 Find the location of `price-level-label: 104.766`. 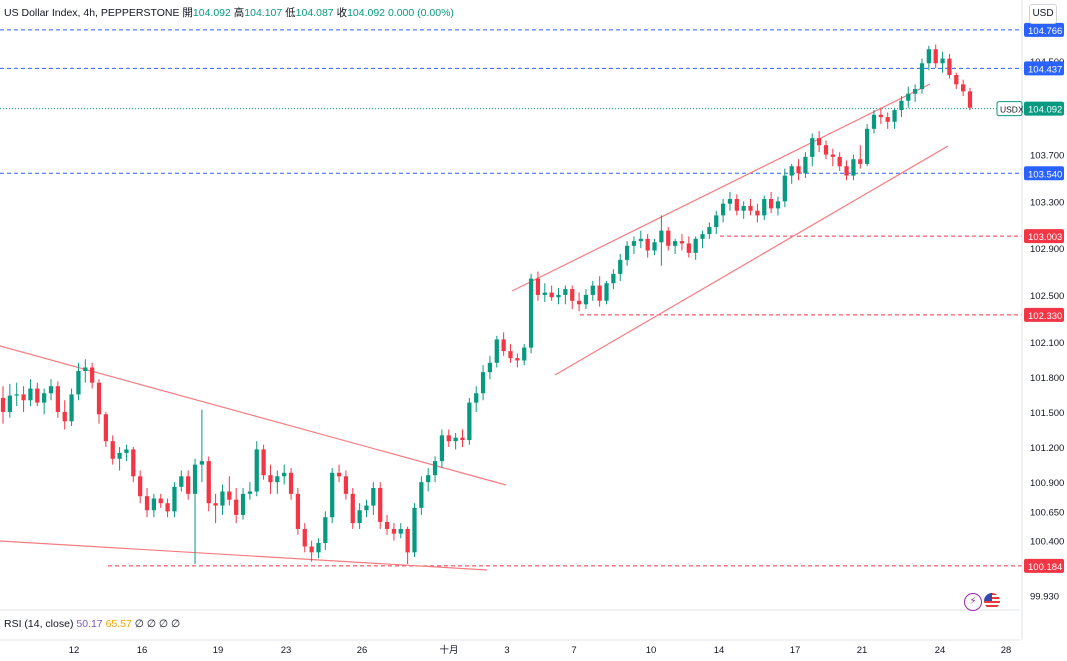

price-level-label: 104.766 is located at coordinates (1045, 31).